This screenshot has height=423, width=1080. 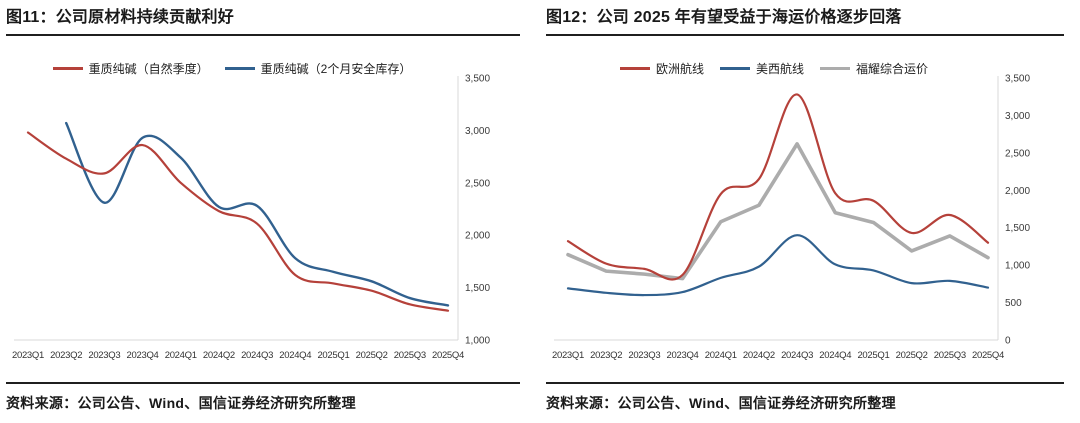 I want to click on figure-12-title: 图12：公司 2025 年有望受益于海运价格逐步回落, so click(x=724, y=17).